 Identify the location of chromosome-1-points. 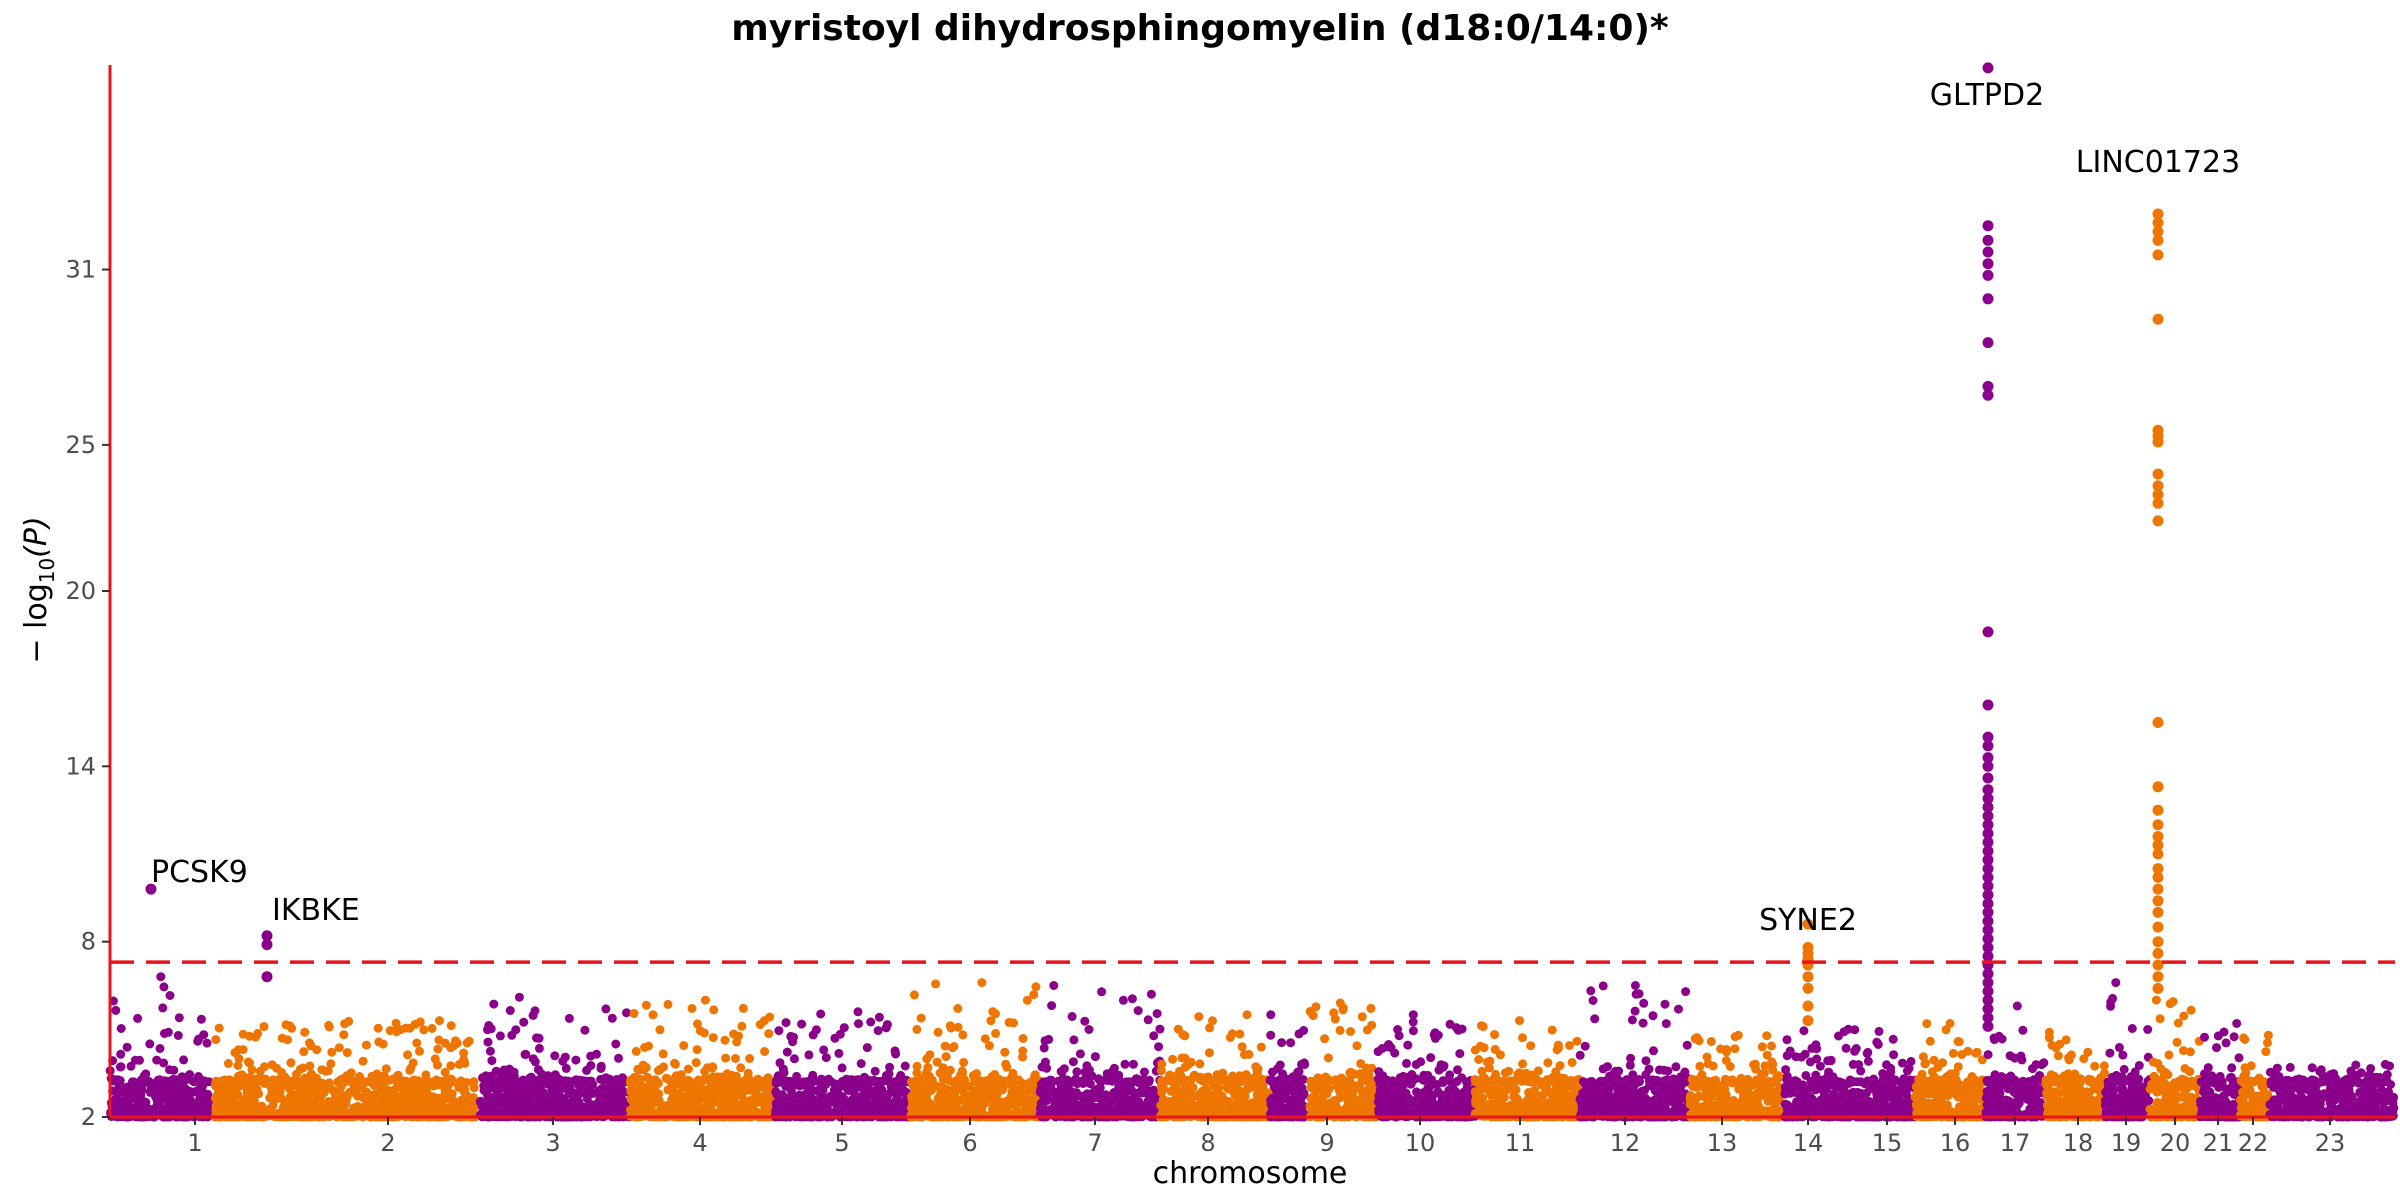
(159, 1047).